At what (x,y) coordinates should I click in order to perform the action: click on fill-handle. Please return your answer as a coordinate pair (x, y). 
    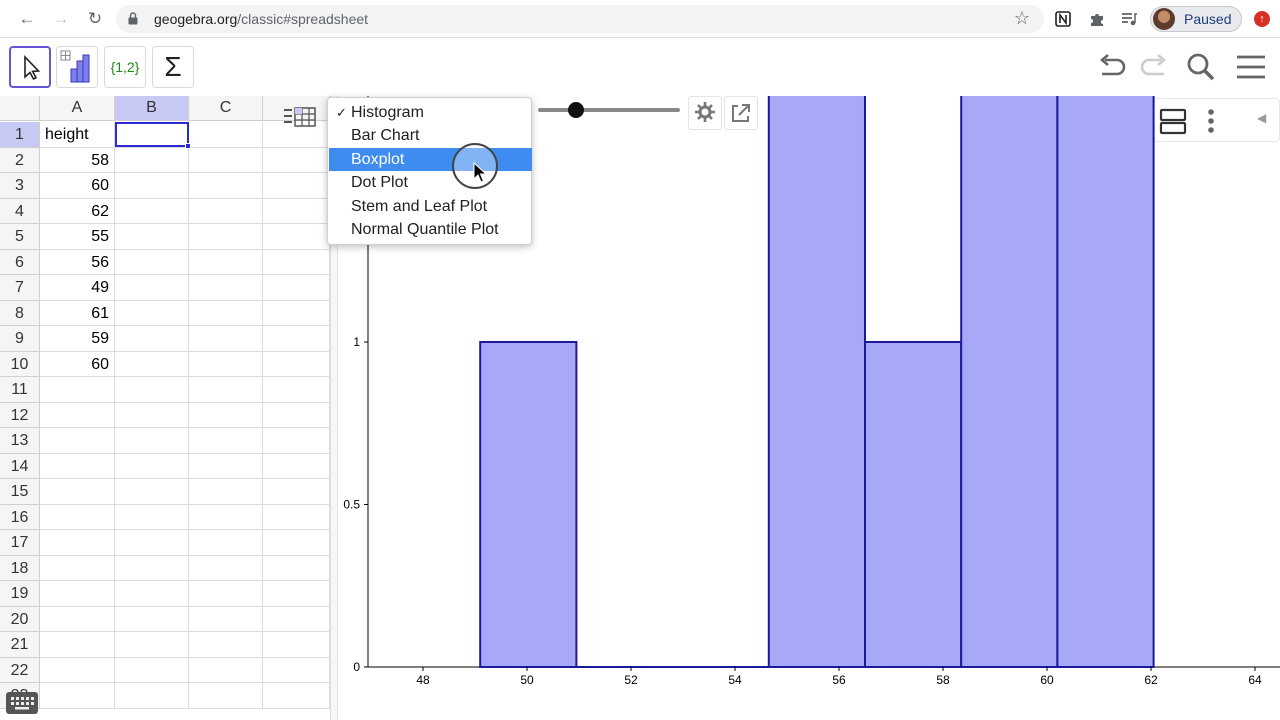
    Looking at the image, I should click on (188, 146).